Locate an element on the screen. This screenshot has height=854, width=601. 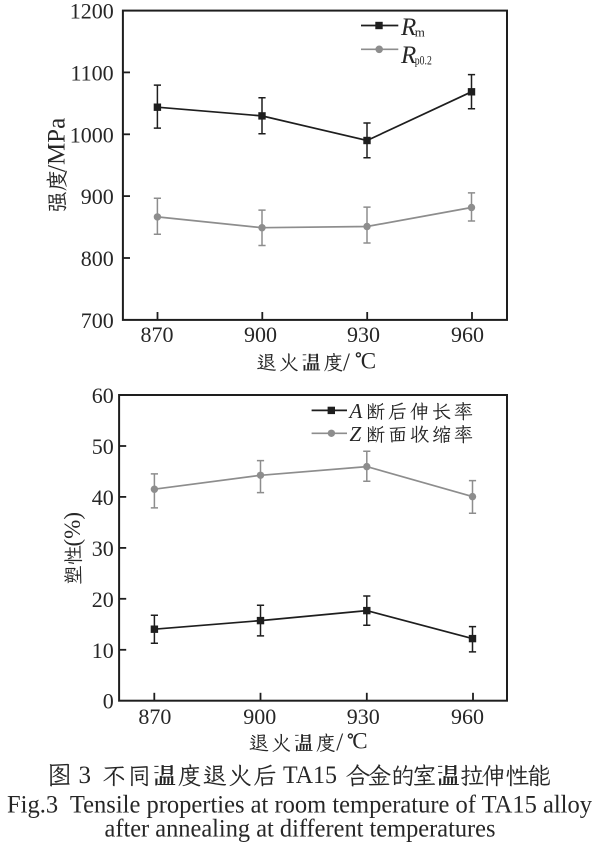
svg-text: 800 is located at coordinates (97, 258).